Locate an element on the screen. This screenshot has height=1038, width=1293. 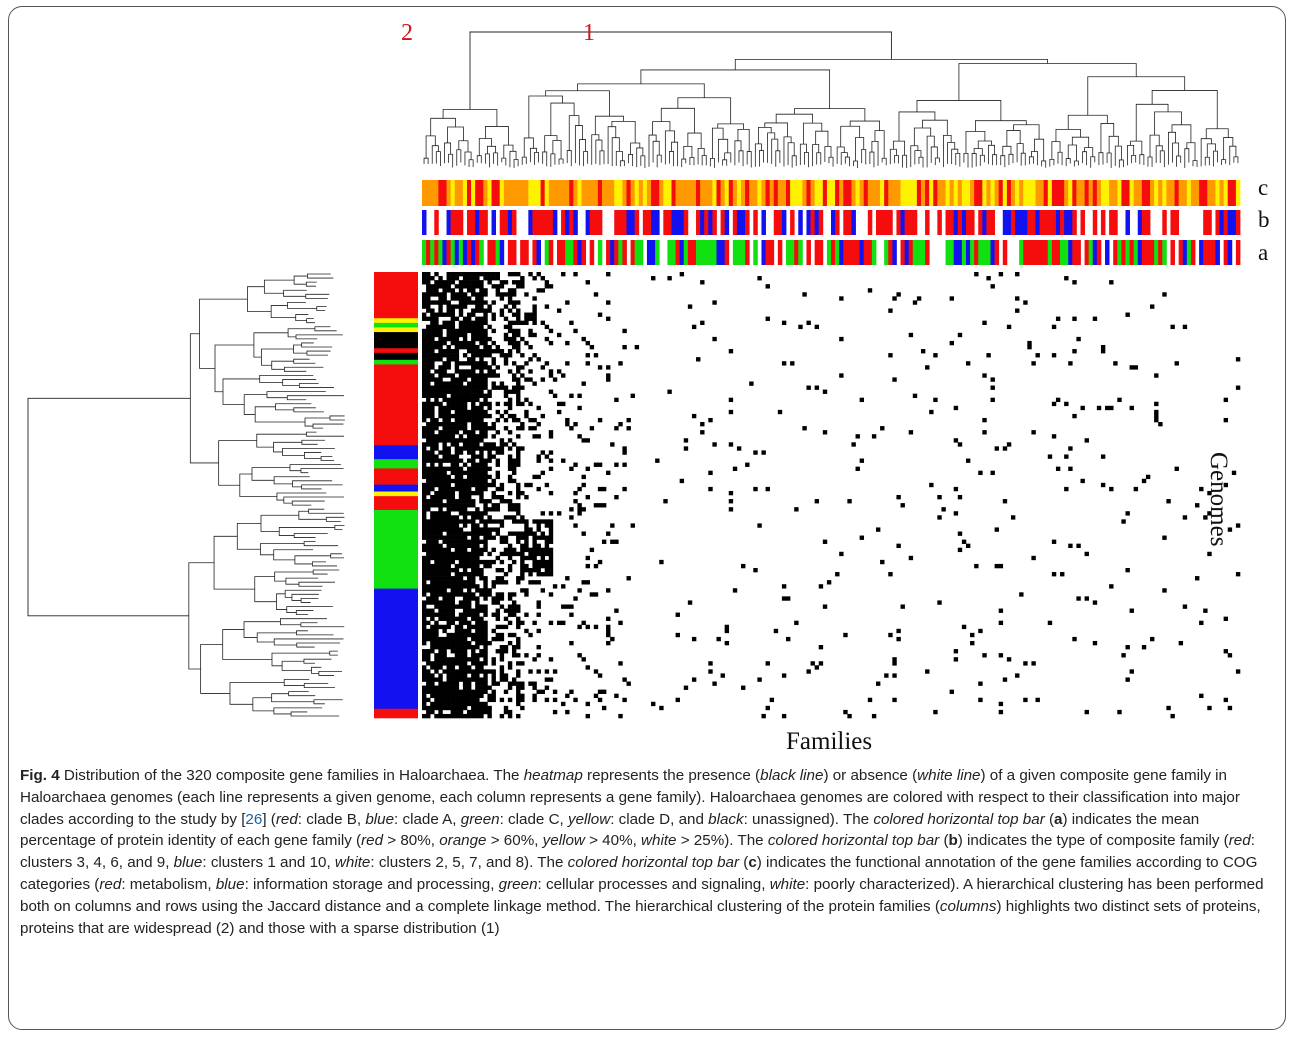
citation-link: 26 is located at coordinates (254, 819).